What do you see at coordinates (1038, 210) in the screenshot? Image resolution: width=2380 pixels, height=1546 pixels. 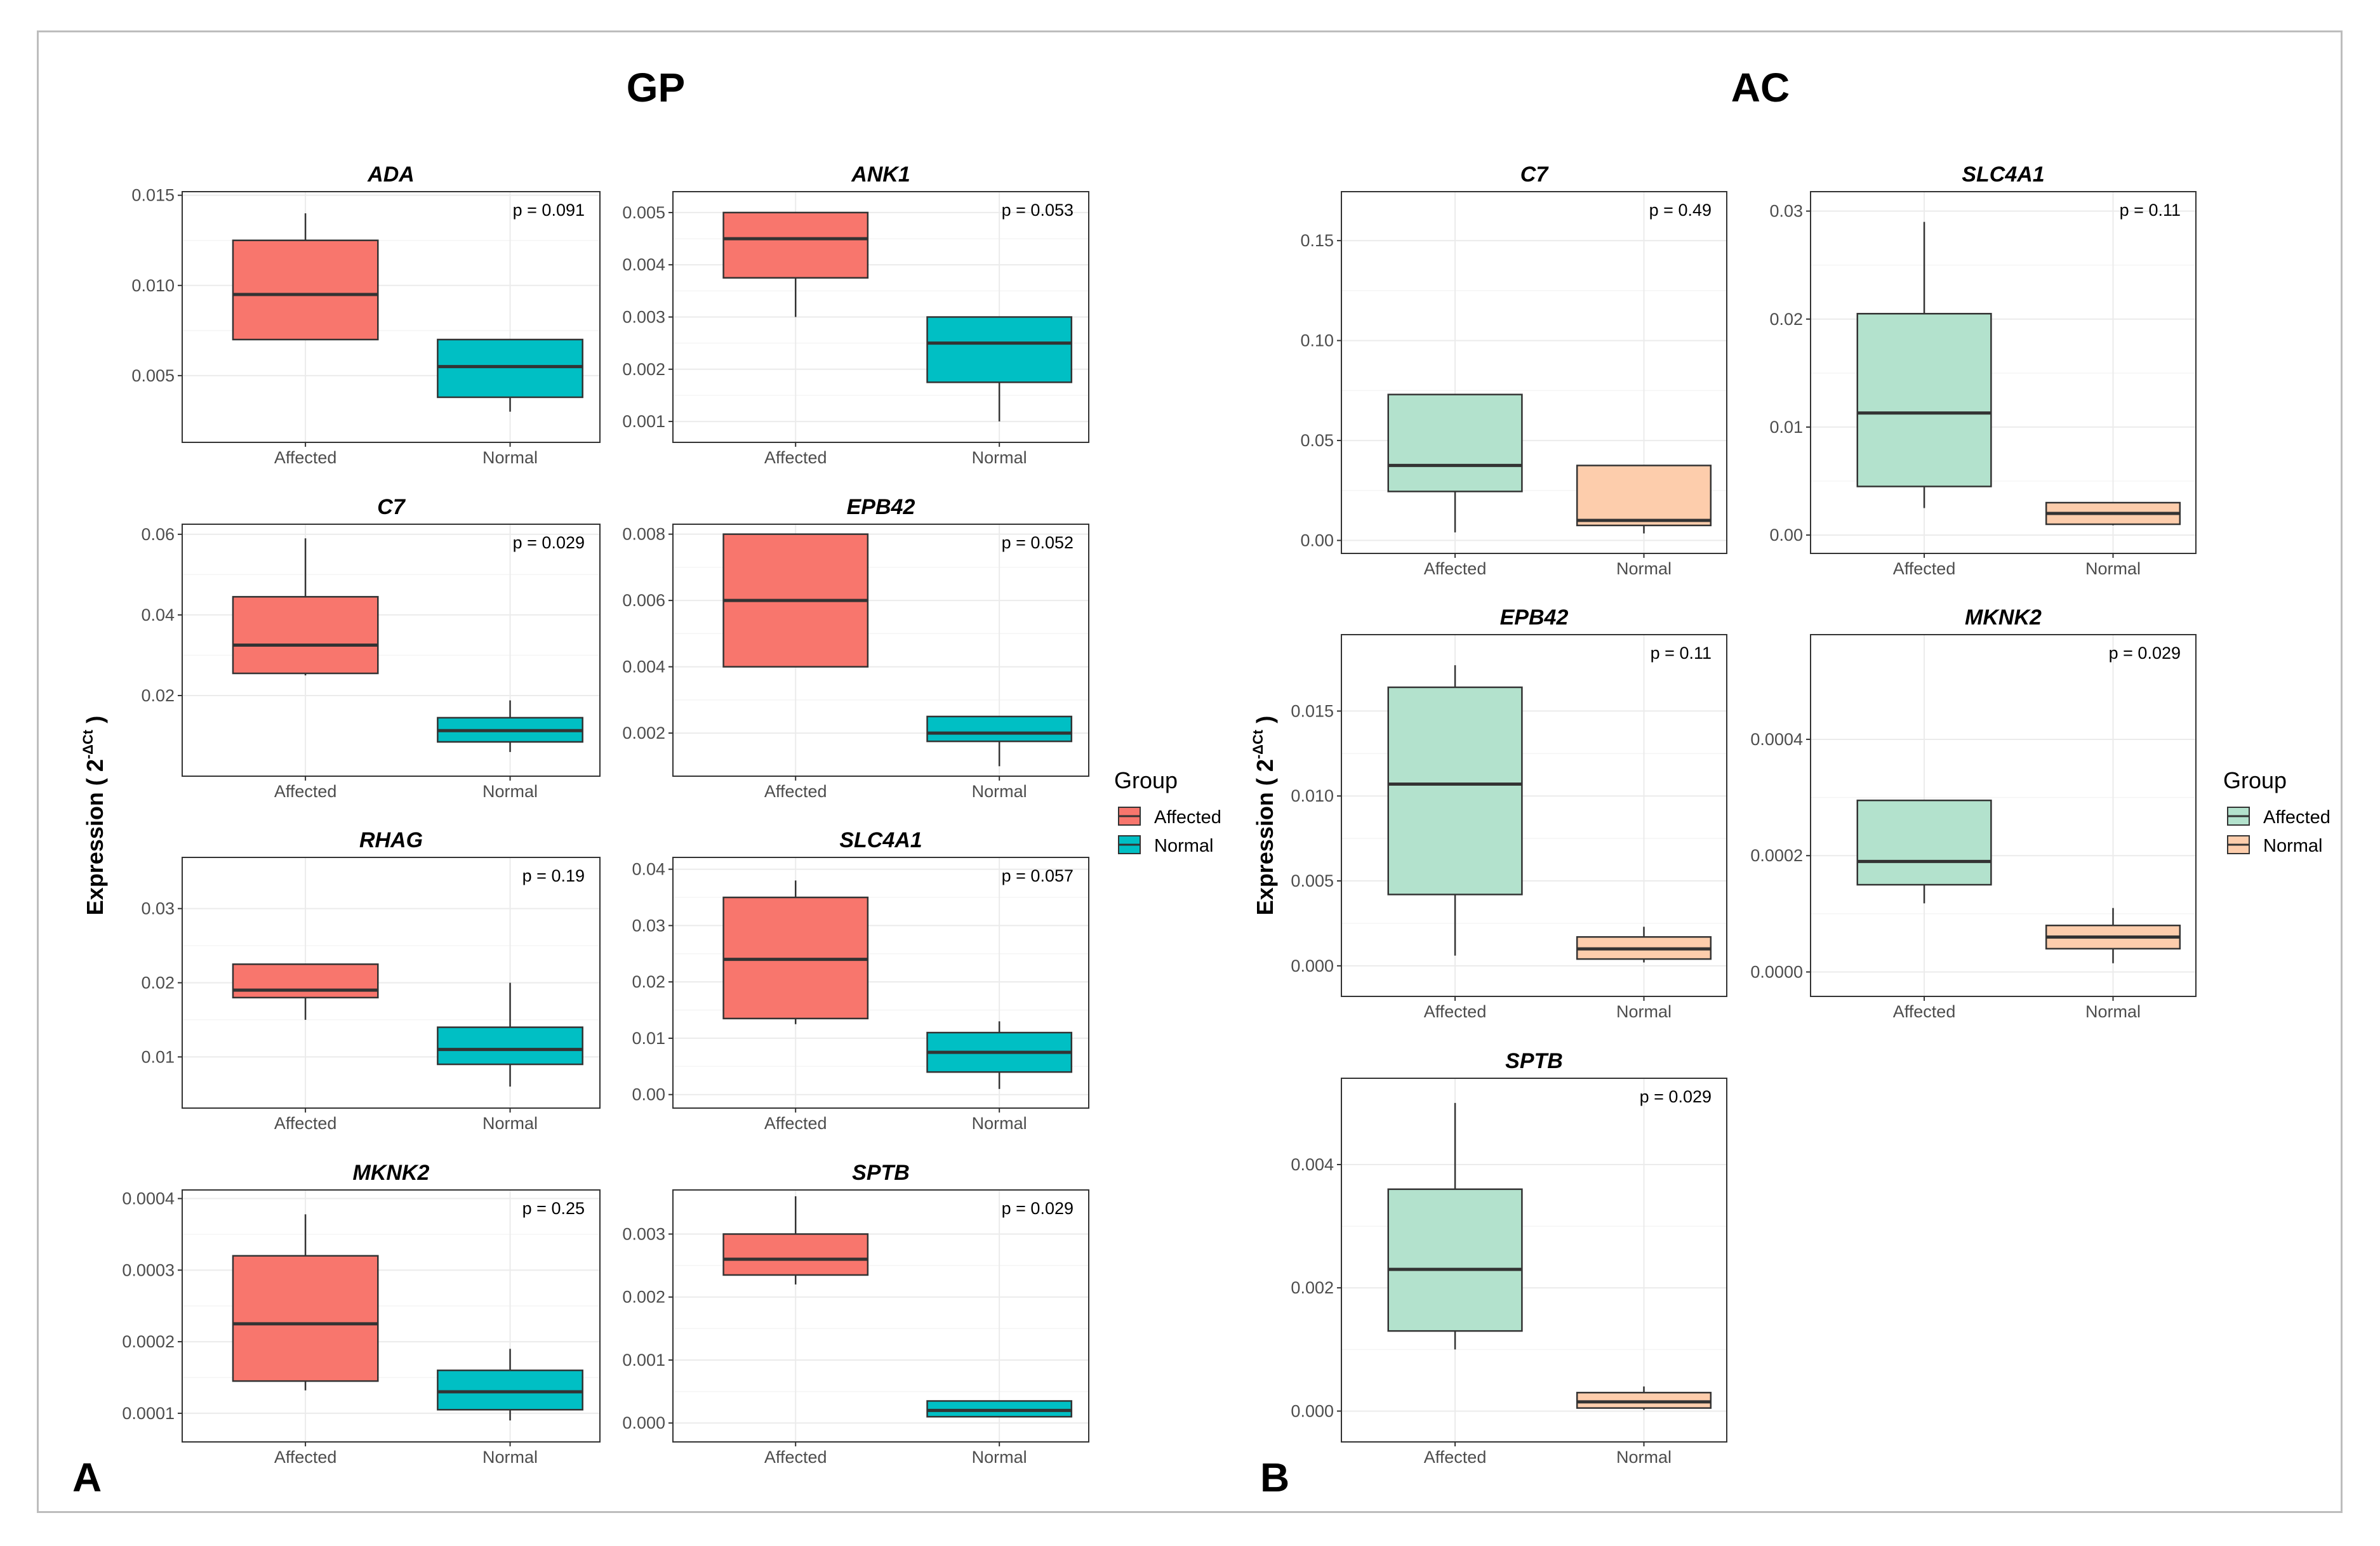 I see `p-value-annotation: p = 0.053` at bounding box center [1038, 210].